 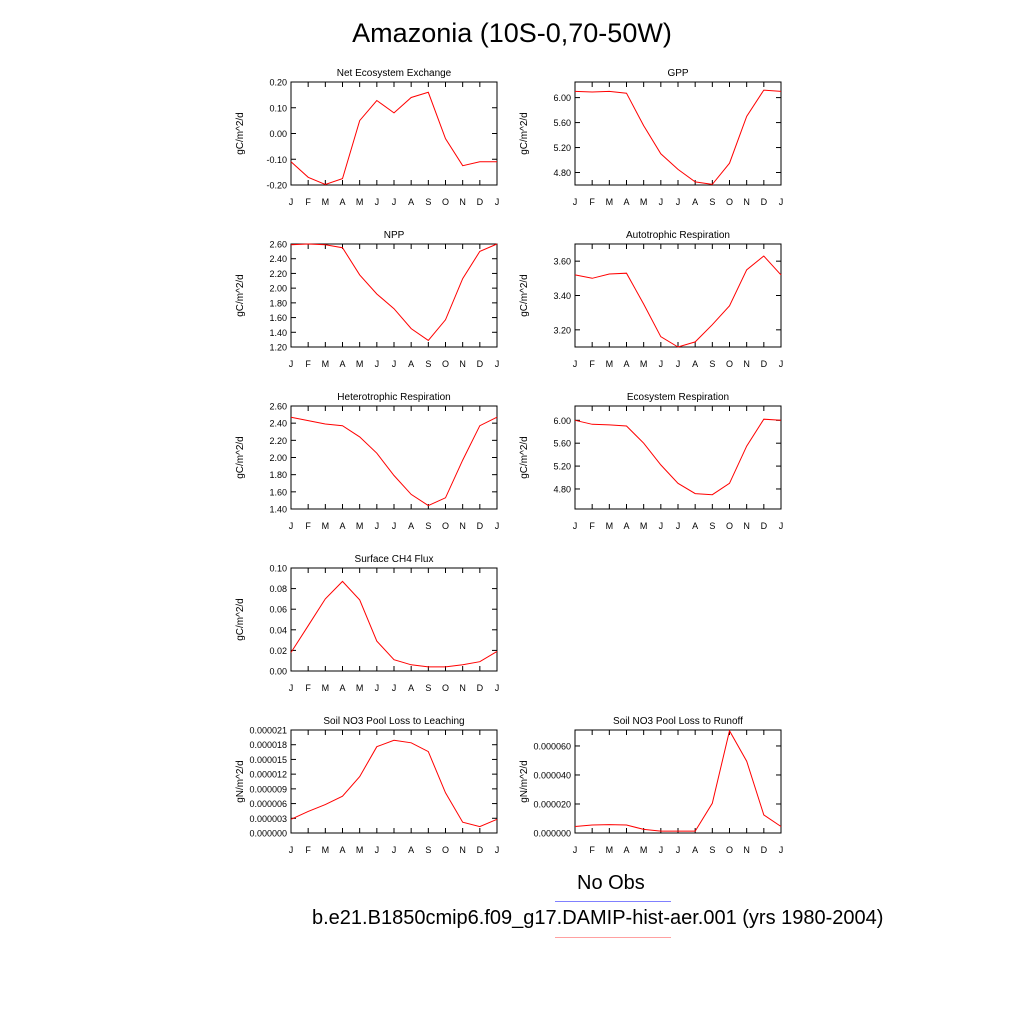 What do you see at coordinates (278, 569) in the screenshot?
I see `y-tick-label: 0.10` at bounding box center [278, 569].